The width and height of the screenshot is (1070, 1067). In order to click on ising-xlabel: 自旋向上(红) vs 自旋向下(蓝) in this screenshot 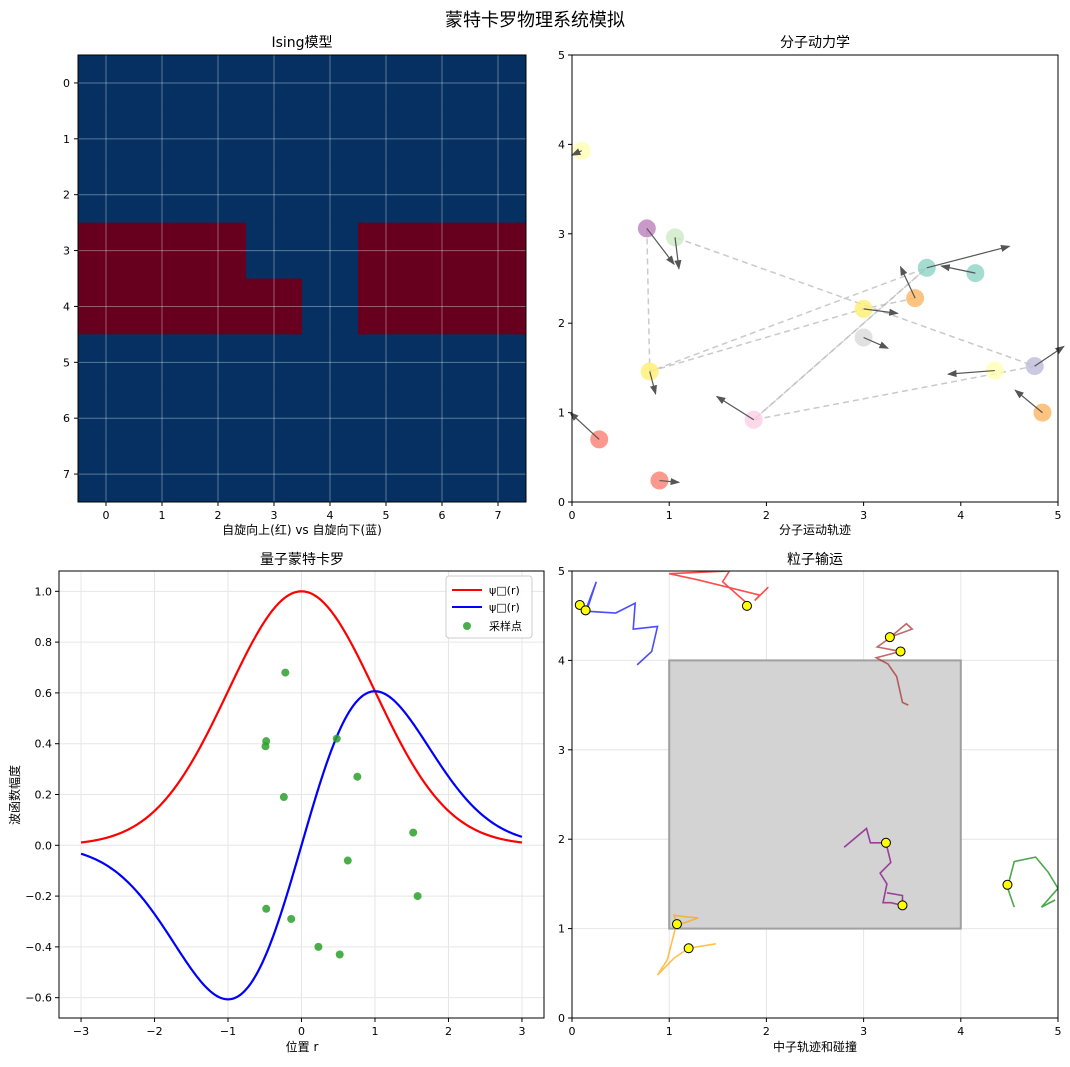, I will do `click(302, 529)`.